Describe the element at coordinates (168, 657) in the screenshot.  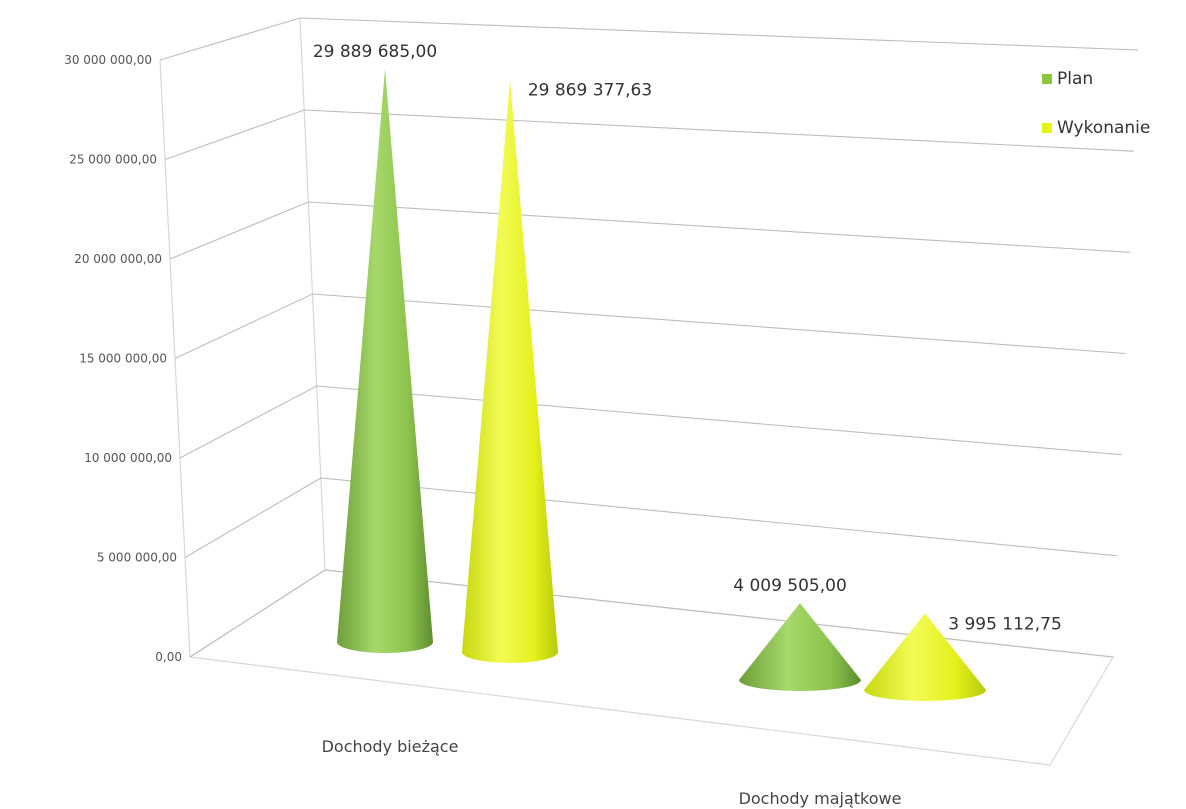
I see `y-tick-label: 0,00` at that location.